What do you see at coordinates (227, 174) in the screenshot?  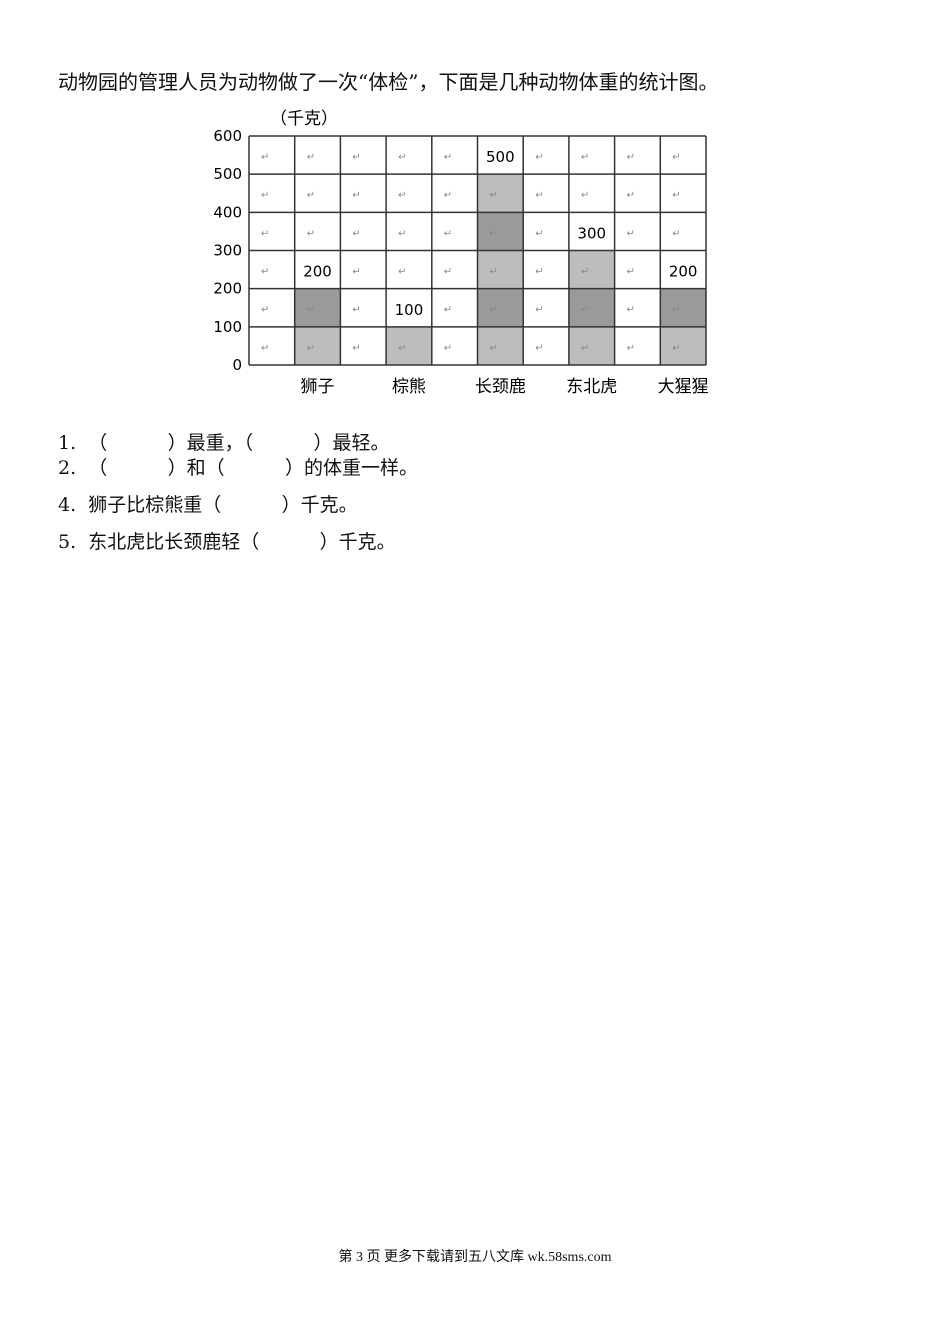 I see `y-tick-label: 500` at bounding box center [227, 174].